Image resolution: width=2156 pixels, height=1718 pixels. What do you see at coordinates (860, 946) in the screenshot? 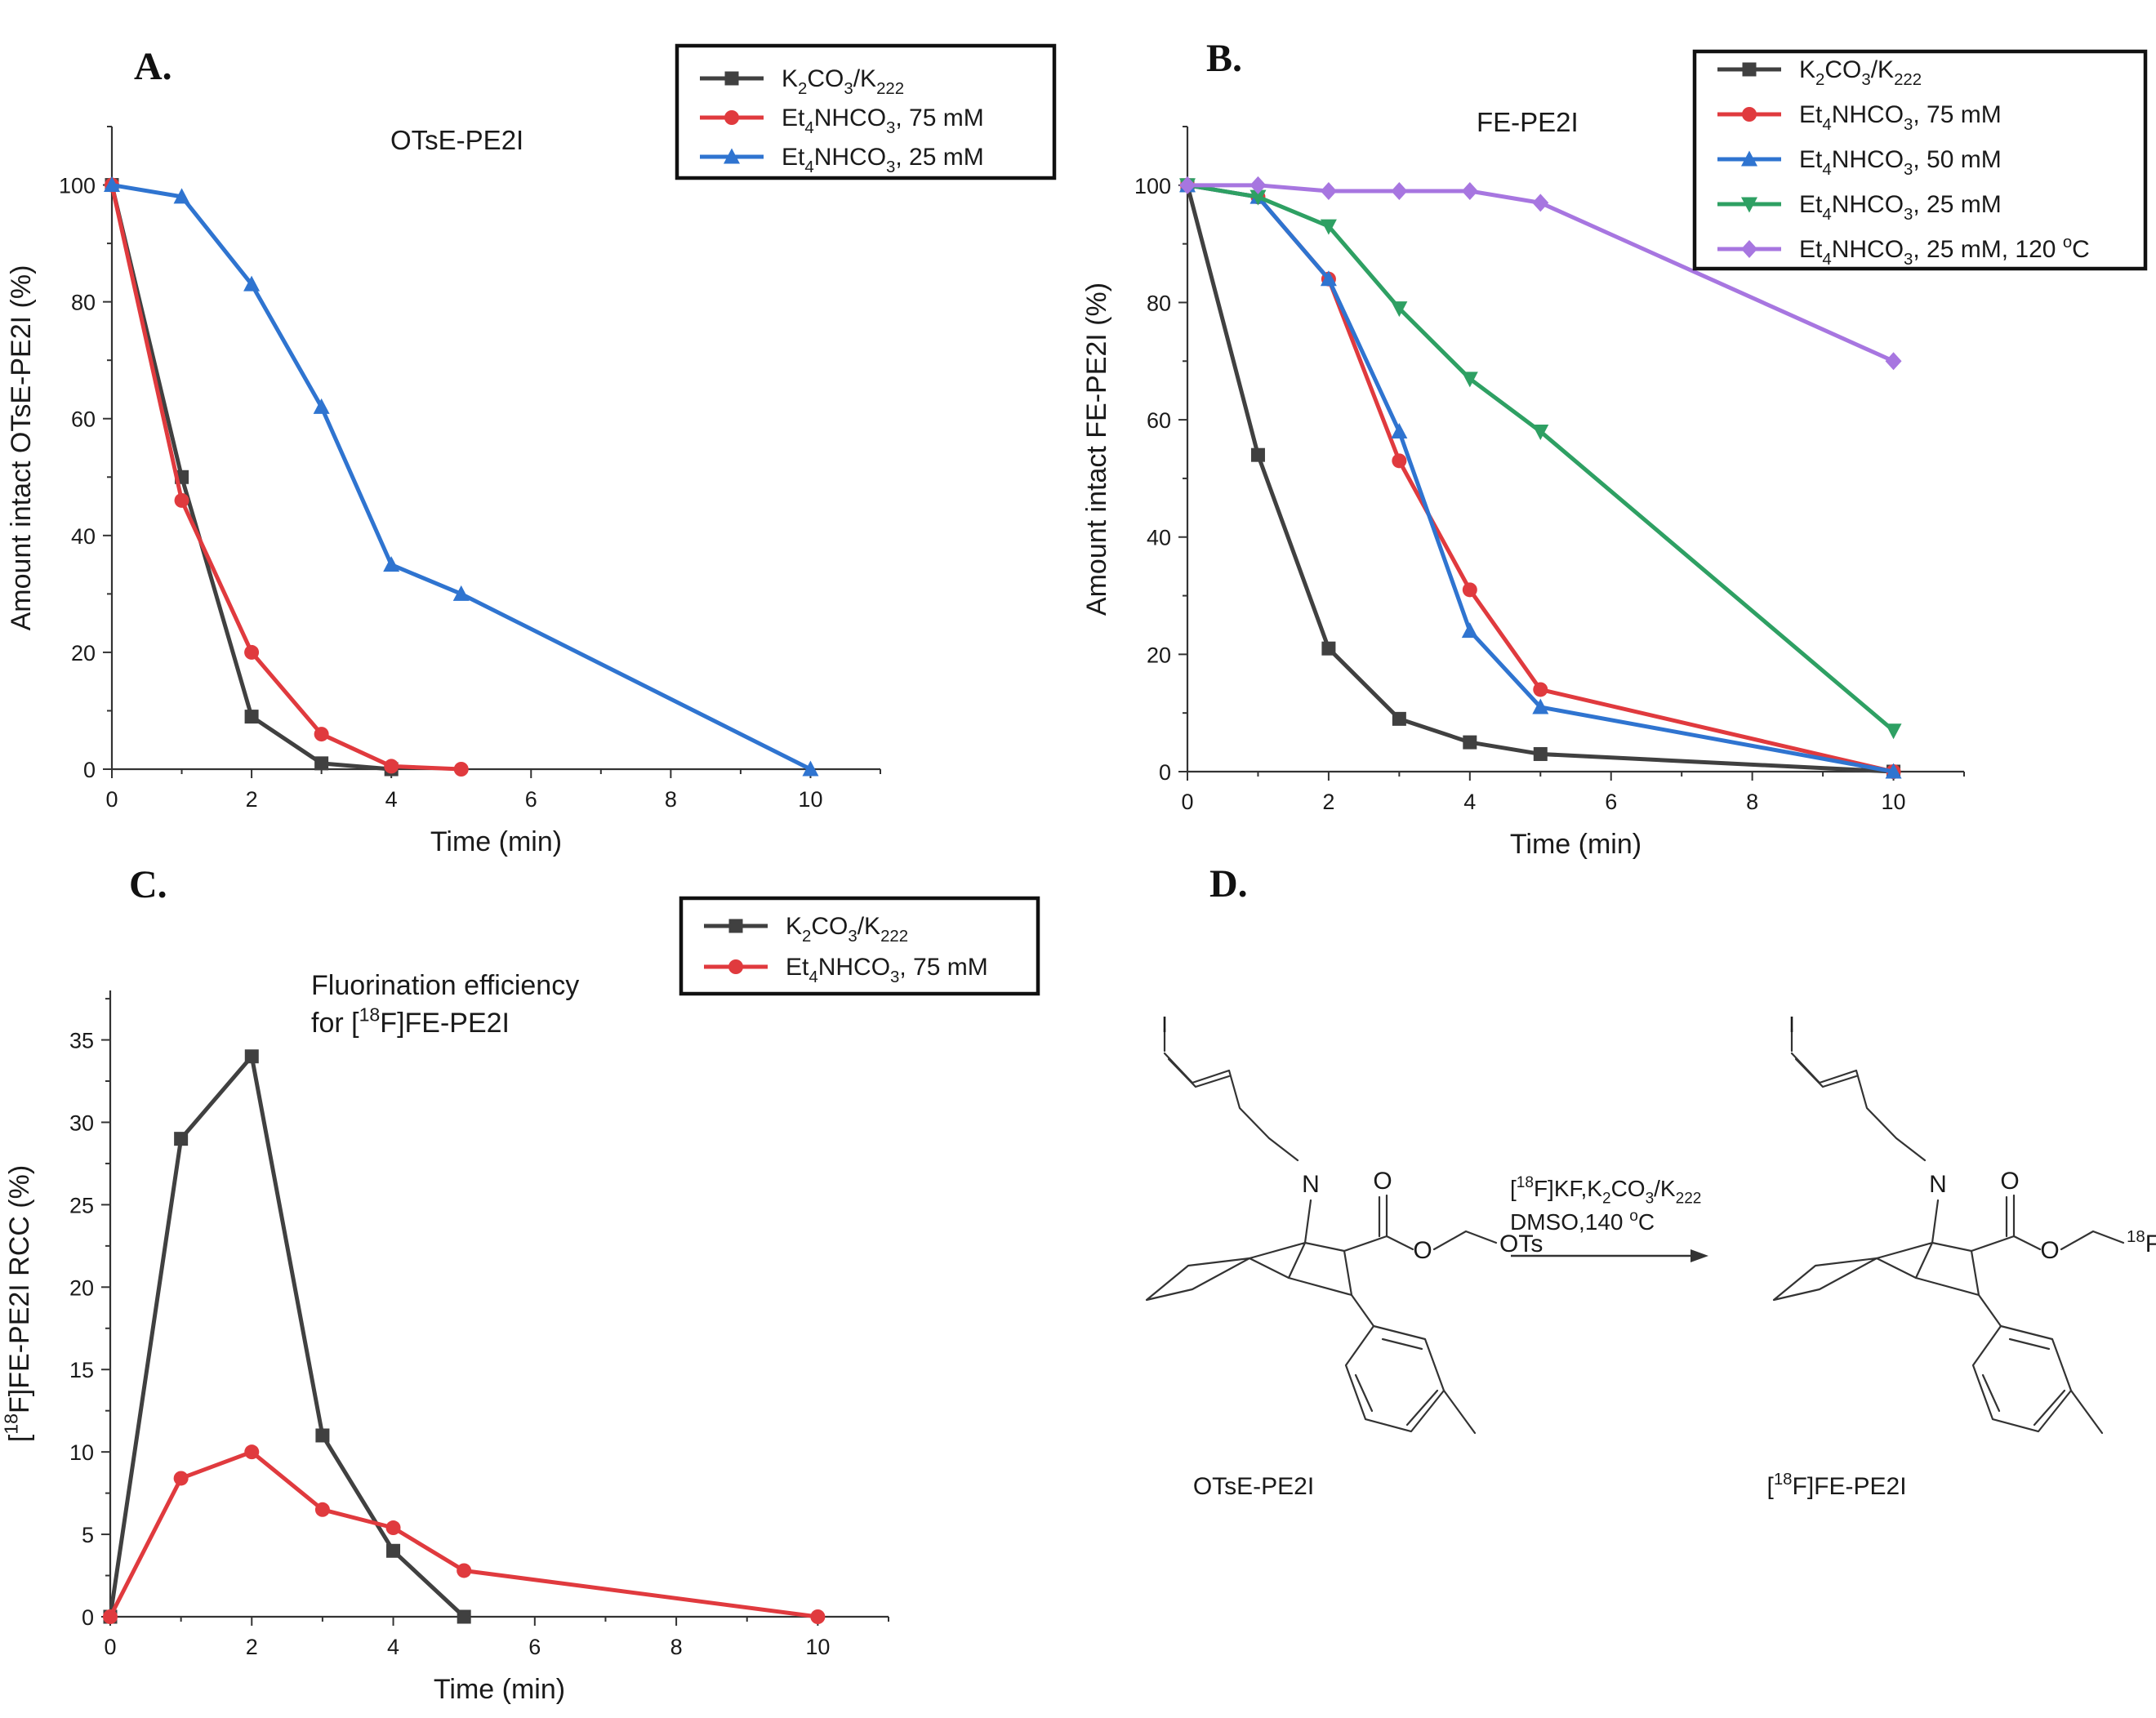
I see `legend-box` at bounding box center [860, 946].